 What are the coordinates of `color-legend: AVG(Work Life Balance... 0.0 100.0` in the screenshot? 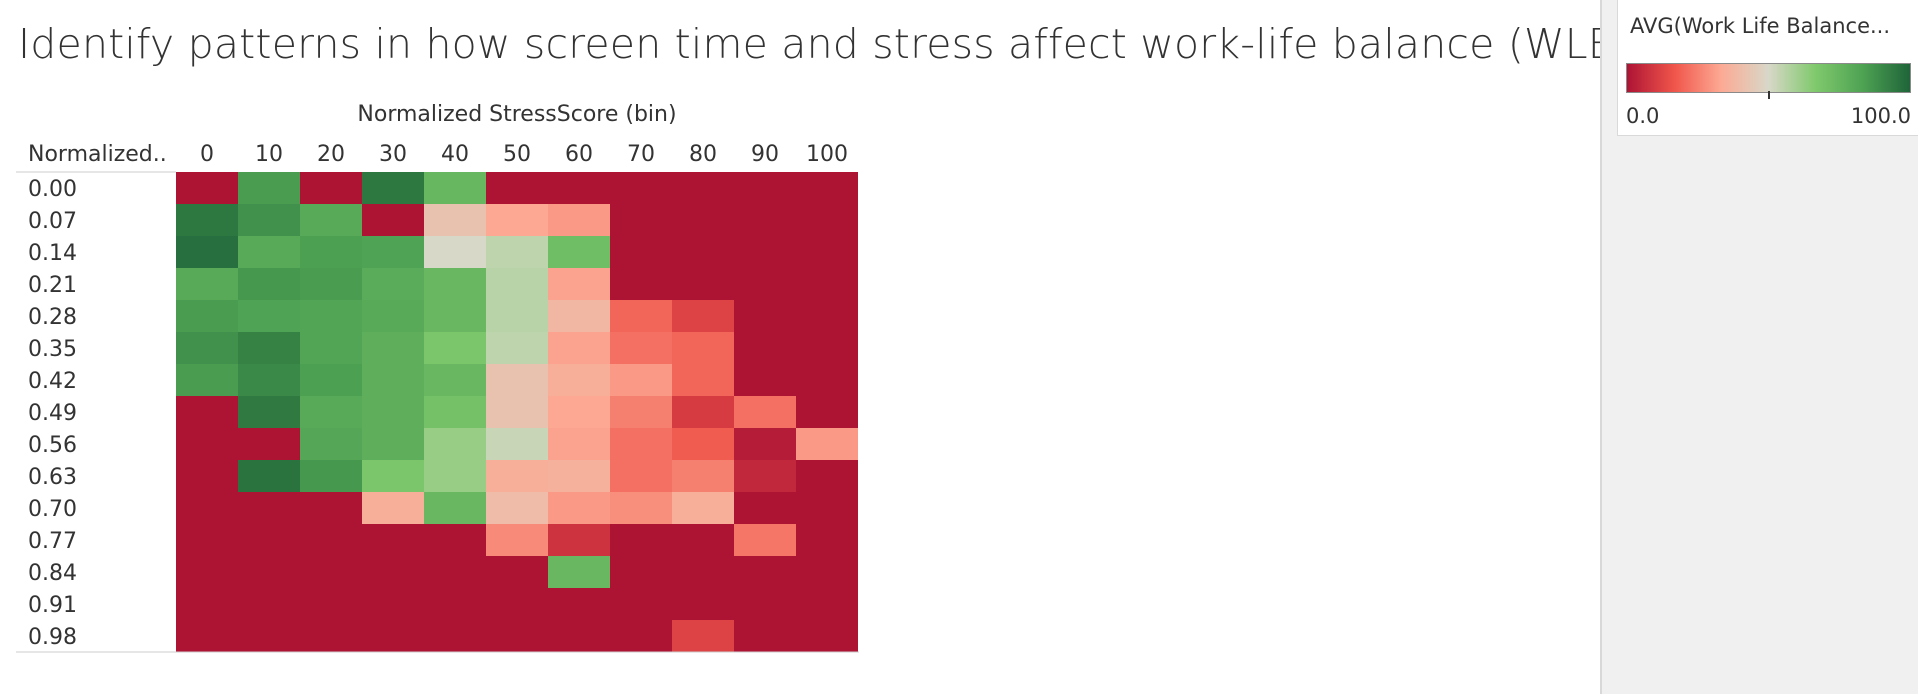 It's located at (1767, 68).